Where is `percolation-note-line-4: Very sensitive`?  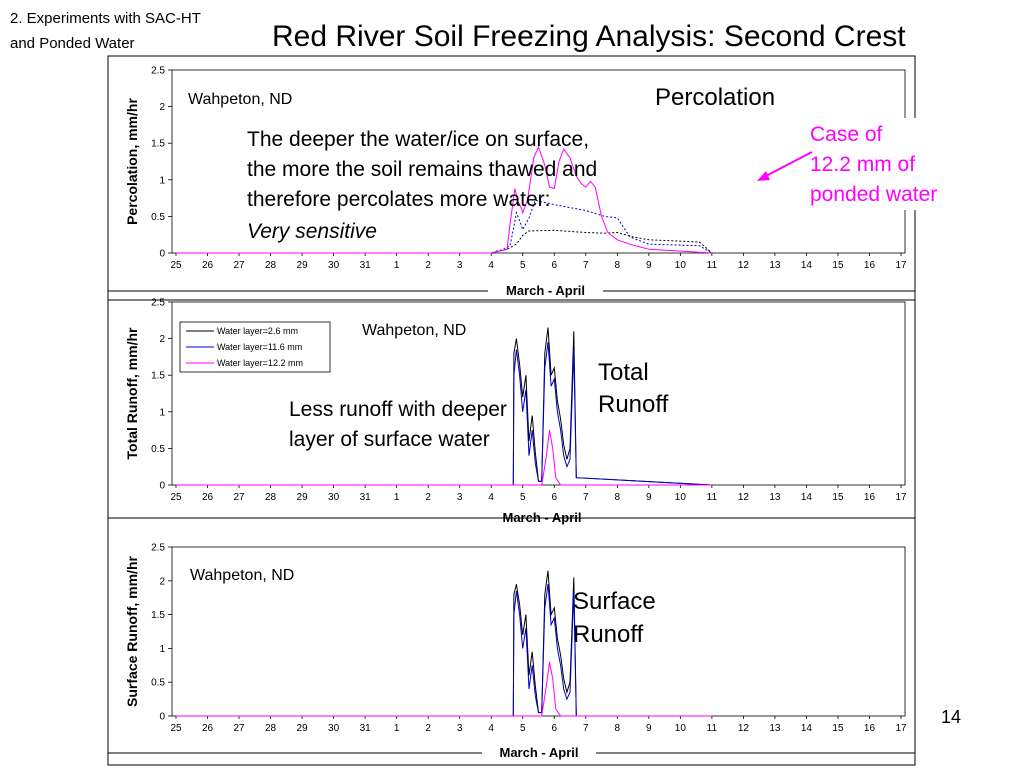 percolation-note-line-4: Very sensitive is located at coordinates (312, 231).